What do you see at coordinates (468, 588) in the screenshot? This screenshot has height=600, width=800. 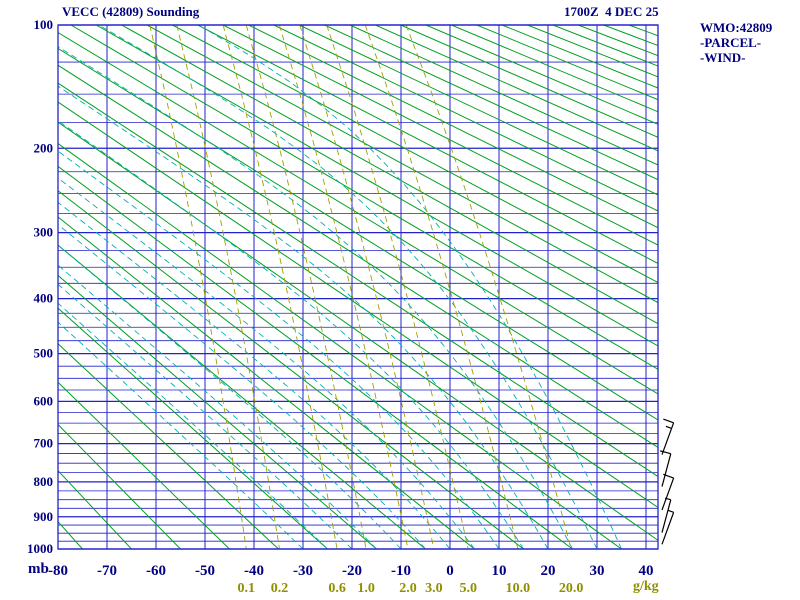 I see `svg-text: 5.0` at bounding box center [468, 588].